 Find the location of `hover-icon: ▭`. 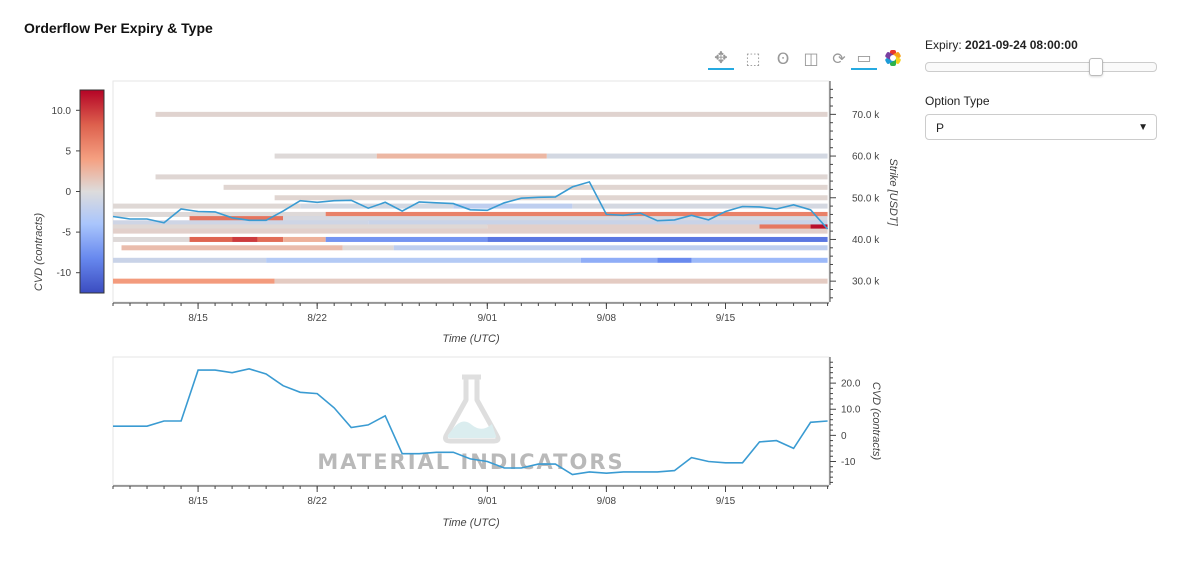

hover-icon: ▭ is located at coordinates (864, 58).